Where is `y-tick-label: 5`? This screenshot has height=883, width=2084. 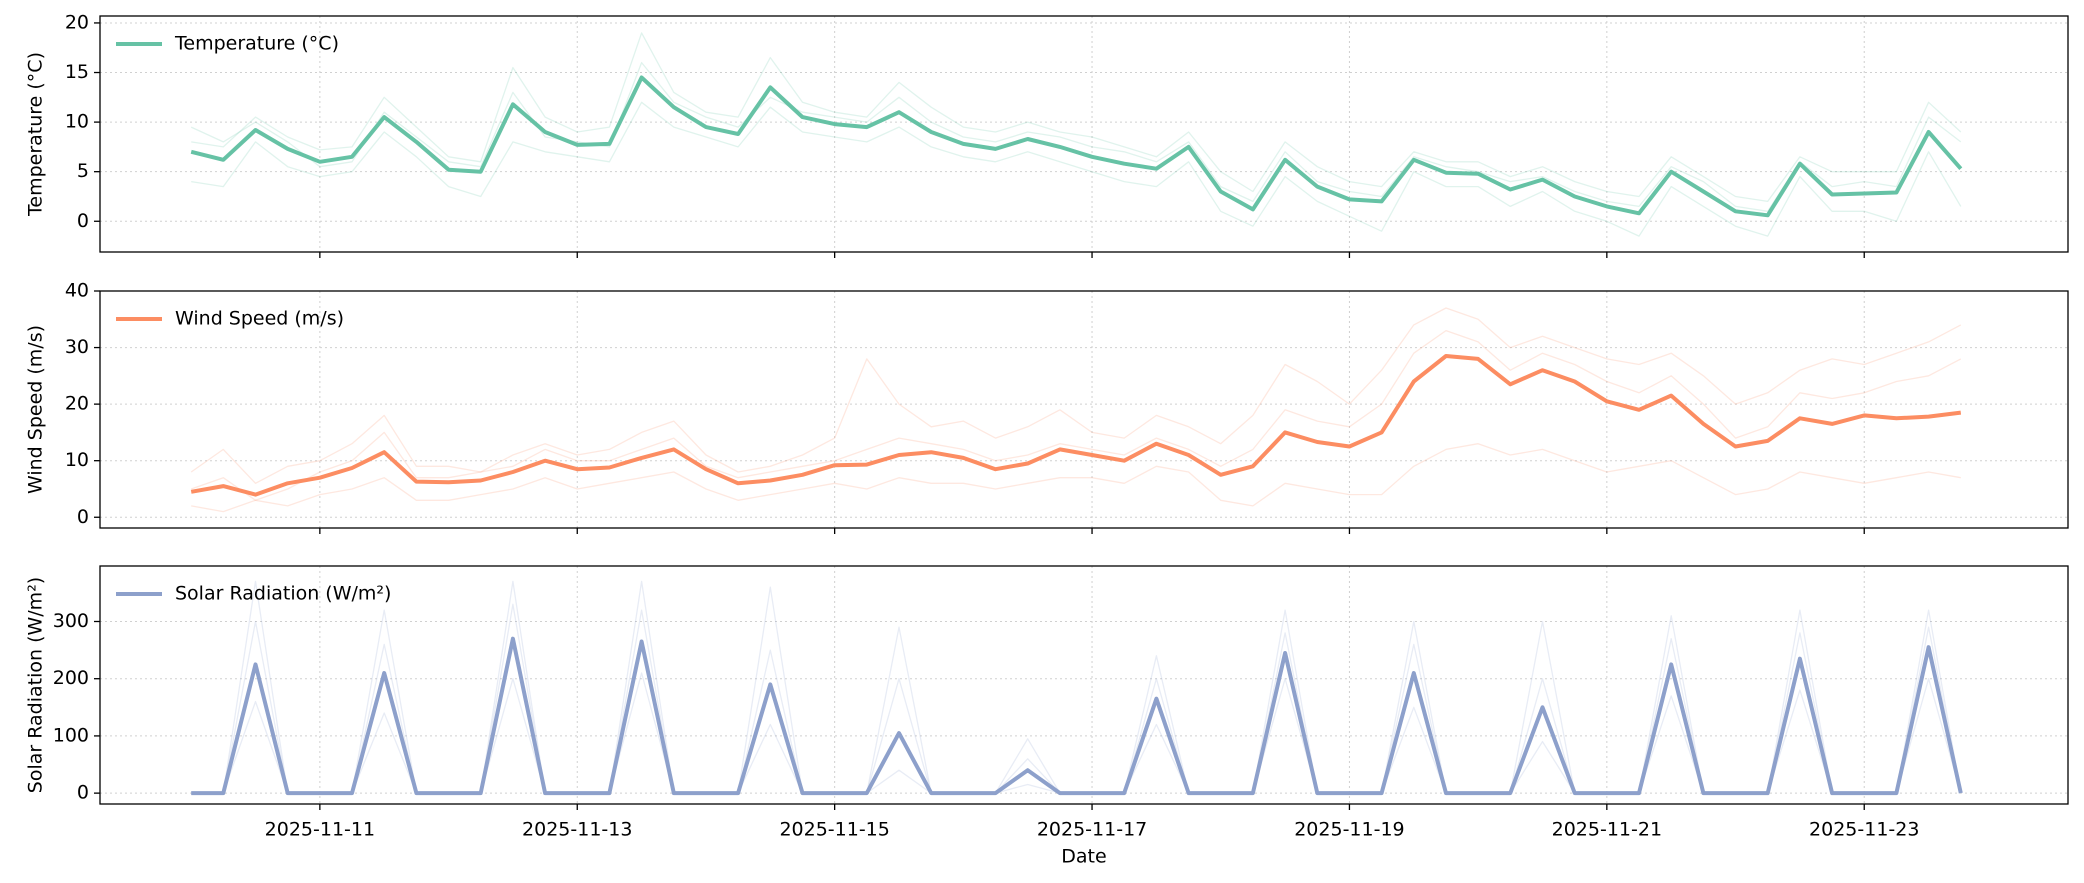 y-tick-label: 5 is located at coordinates (83, 171).